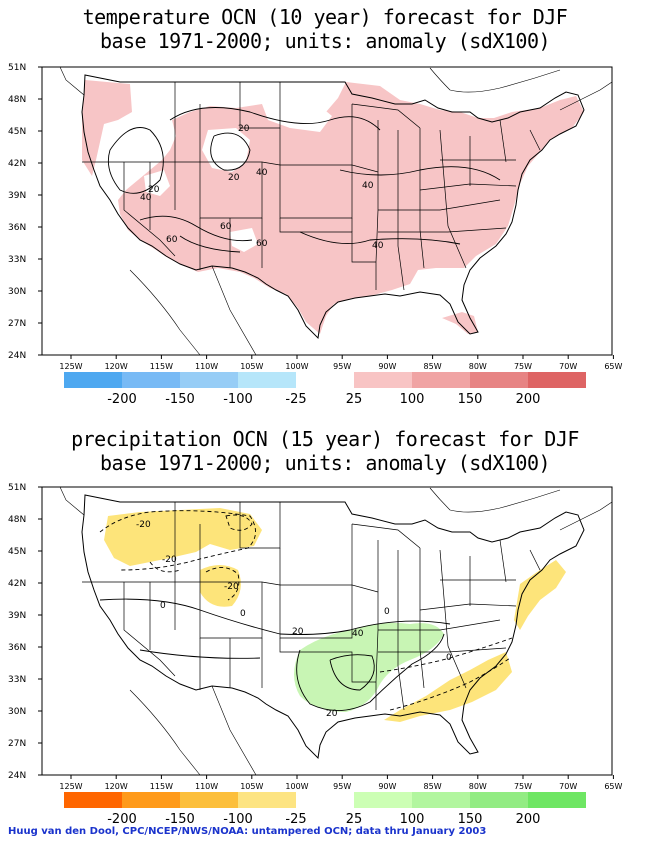 The width and height of the screenshot is (650, 841). What do you see at coordinates (478, 786) in the screenshot?
I see `longitude-label: 80W` at bounding box center [478, 786].